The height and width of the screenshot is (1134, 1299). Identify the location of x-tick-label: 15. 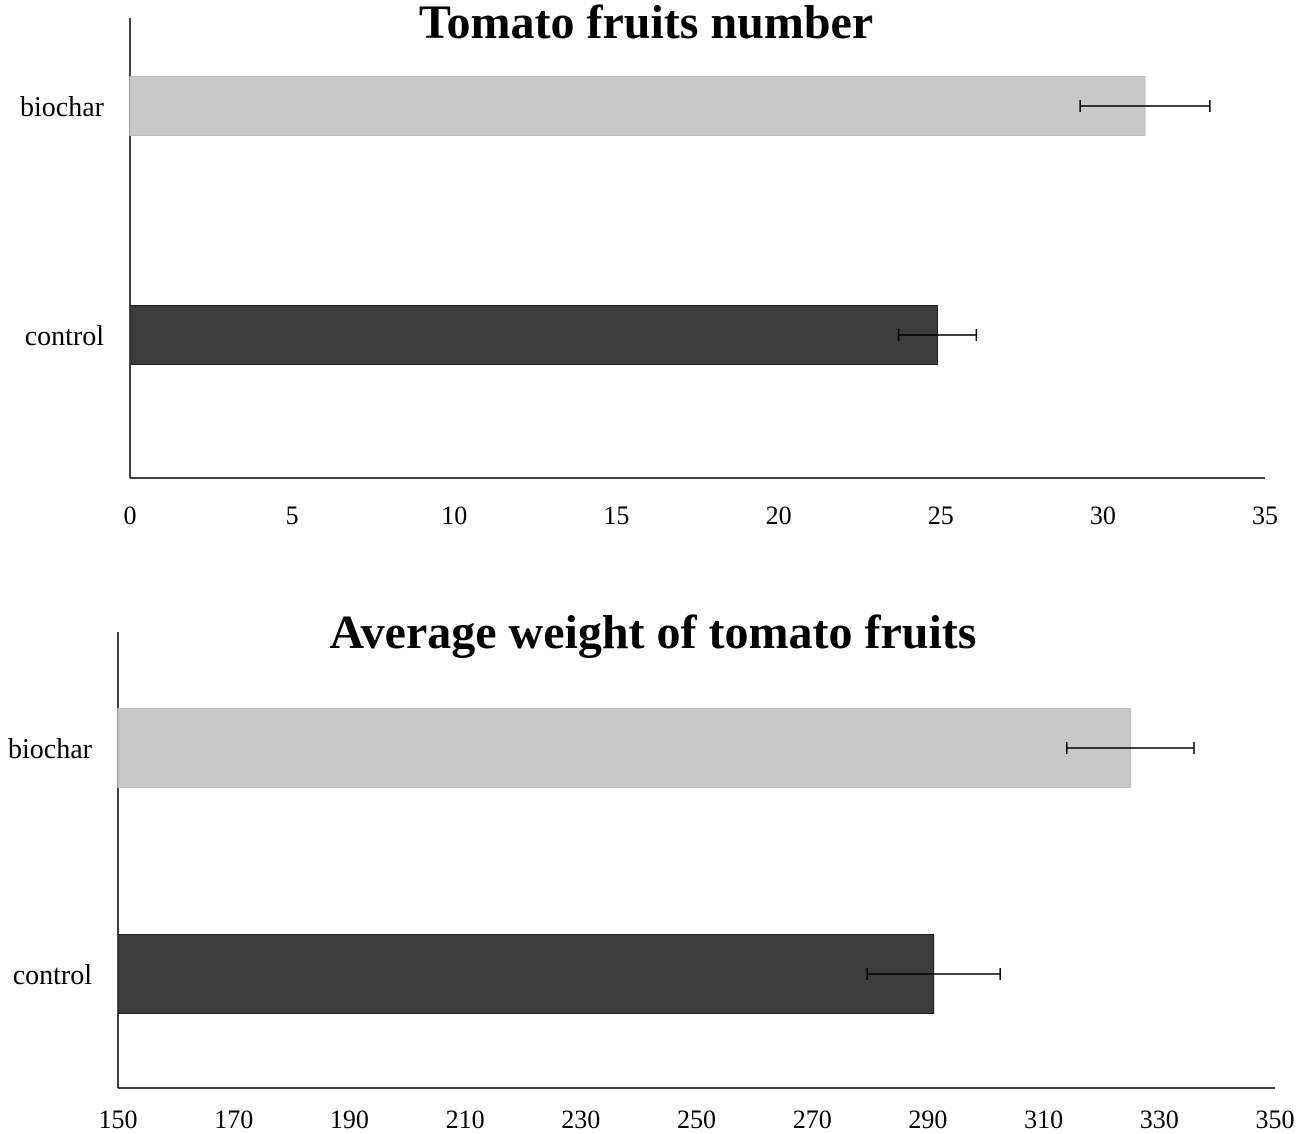
(616, 515).